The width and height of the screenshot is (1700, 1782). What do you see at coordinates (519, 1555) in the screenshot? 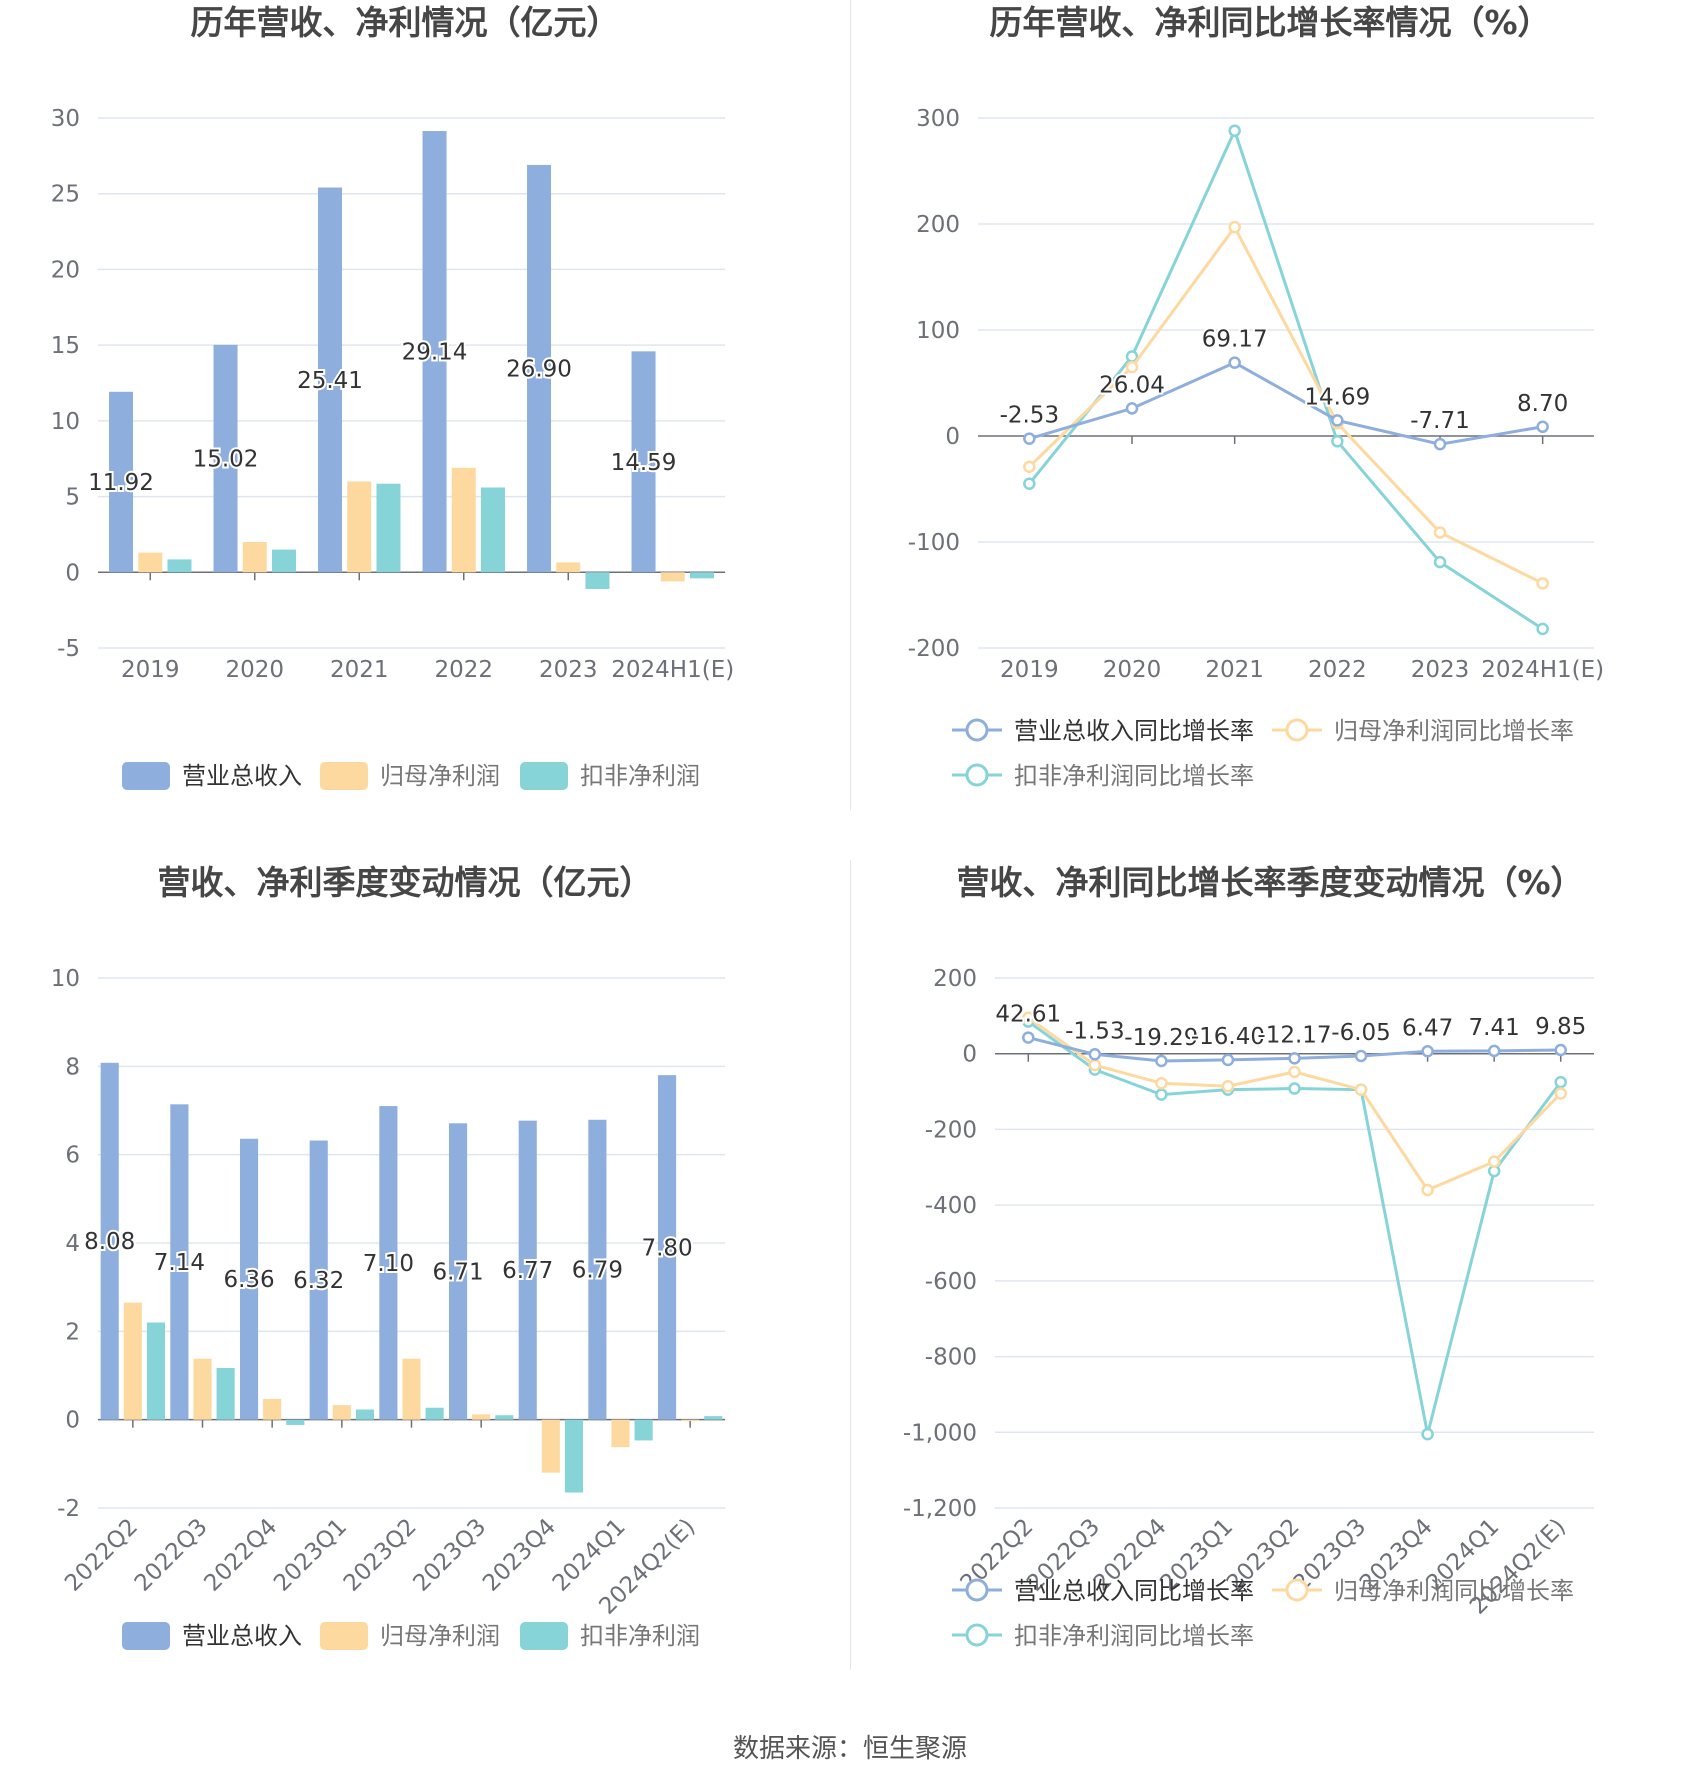
I see `x-tick-label: 2023Q4` at bounding box center [519, 1555].